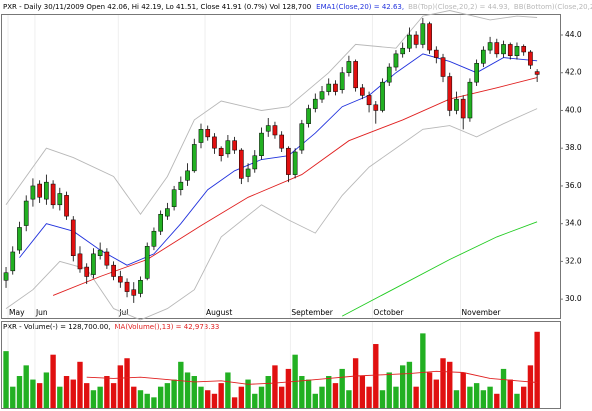 The height and width of the screenshot is (411, 592). Describe the element at coordinates (57, 327) in the screenshot. I see `volume-title: PXR - Volume(-) = 128,700.00,` at that location.